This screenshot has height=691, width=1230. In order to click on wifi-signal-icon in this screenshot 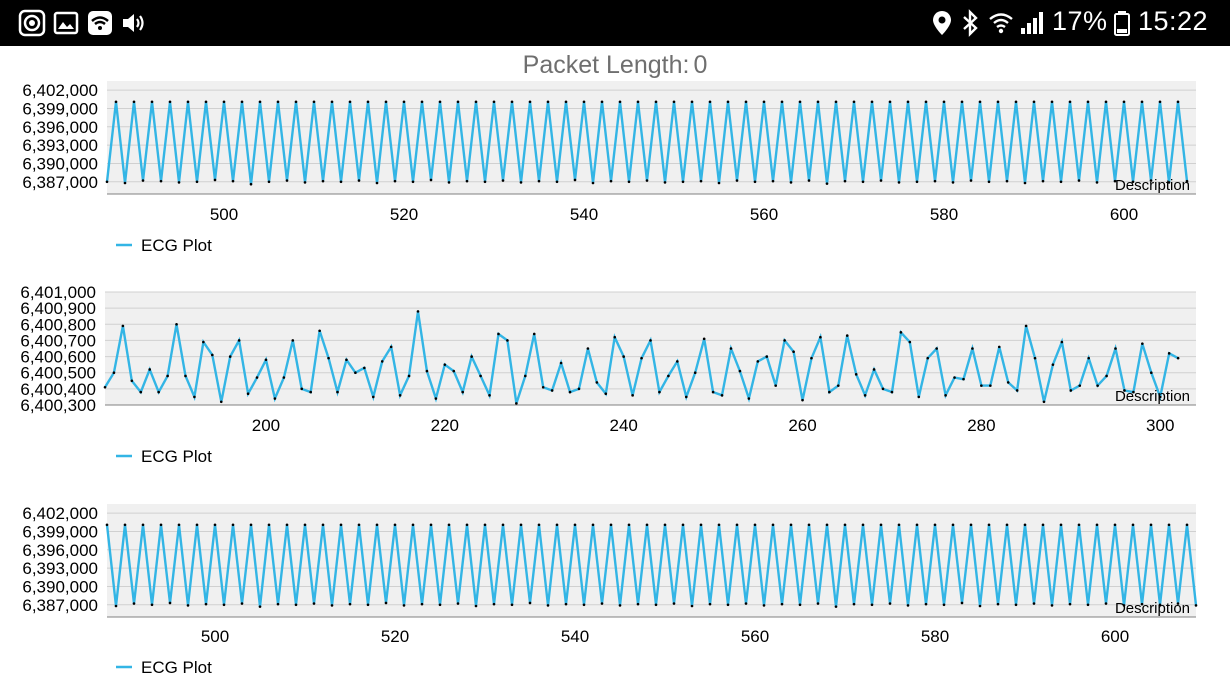, I will do `click(1001, 23)`.